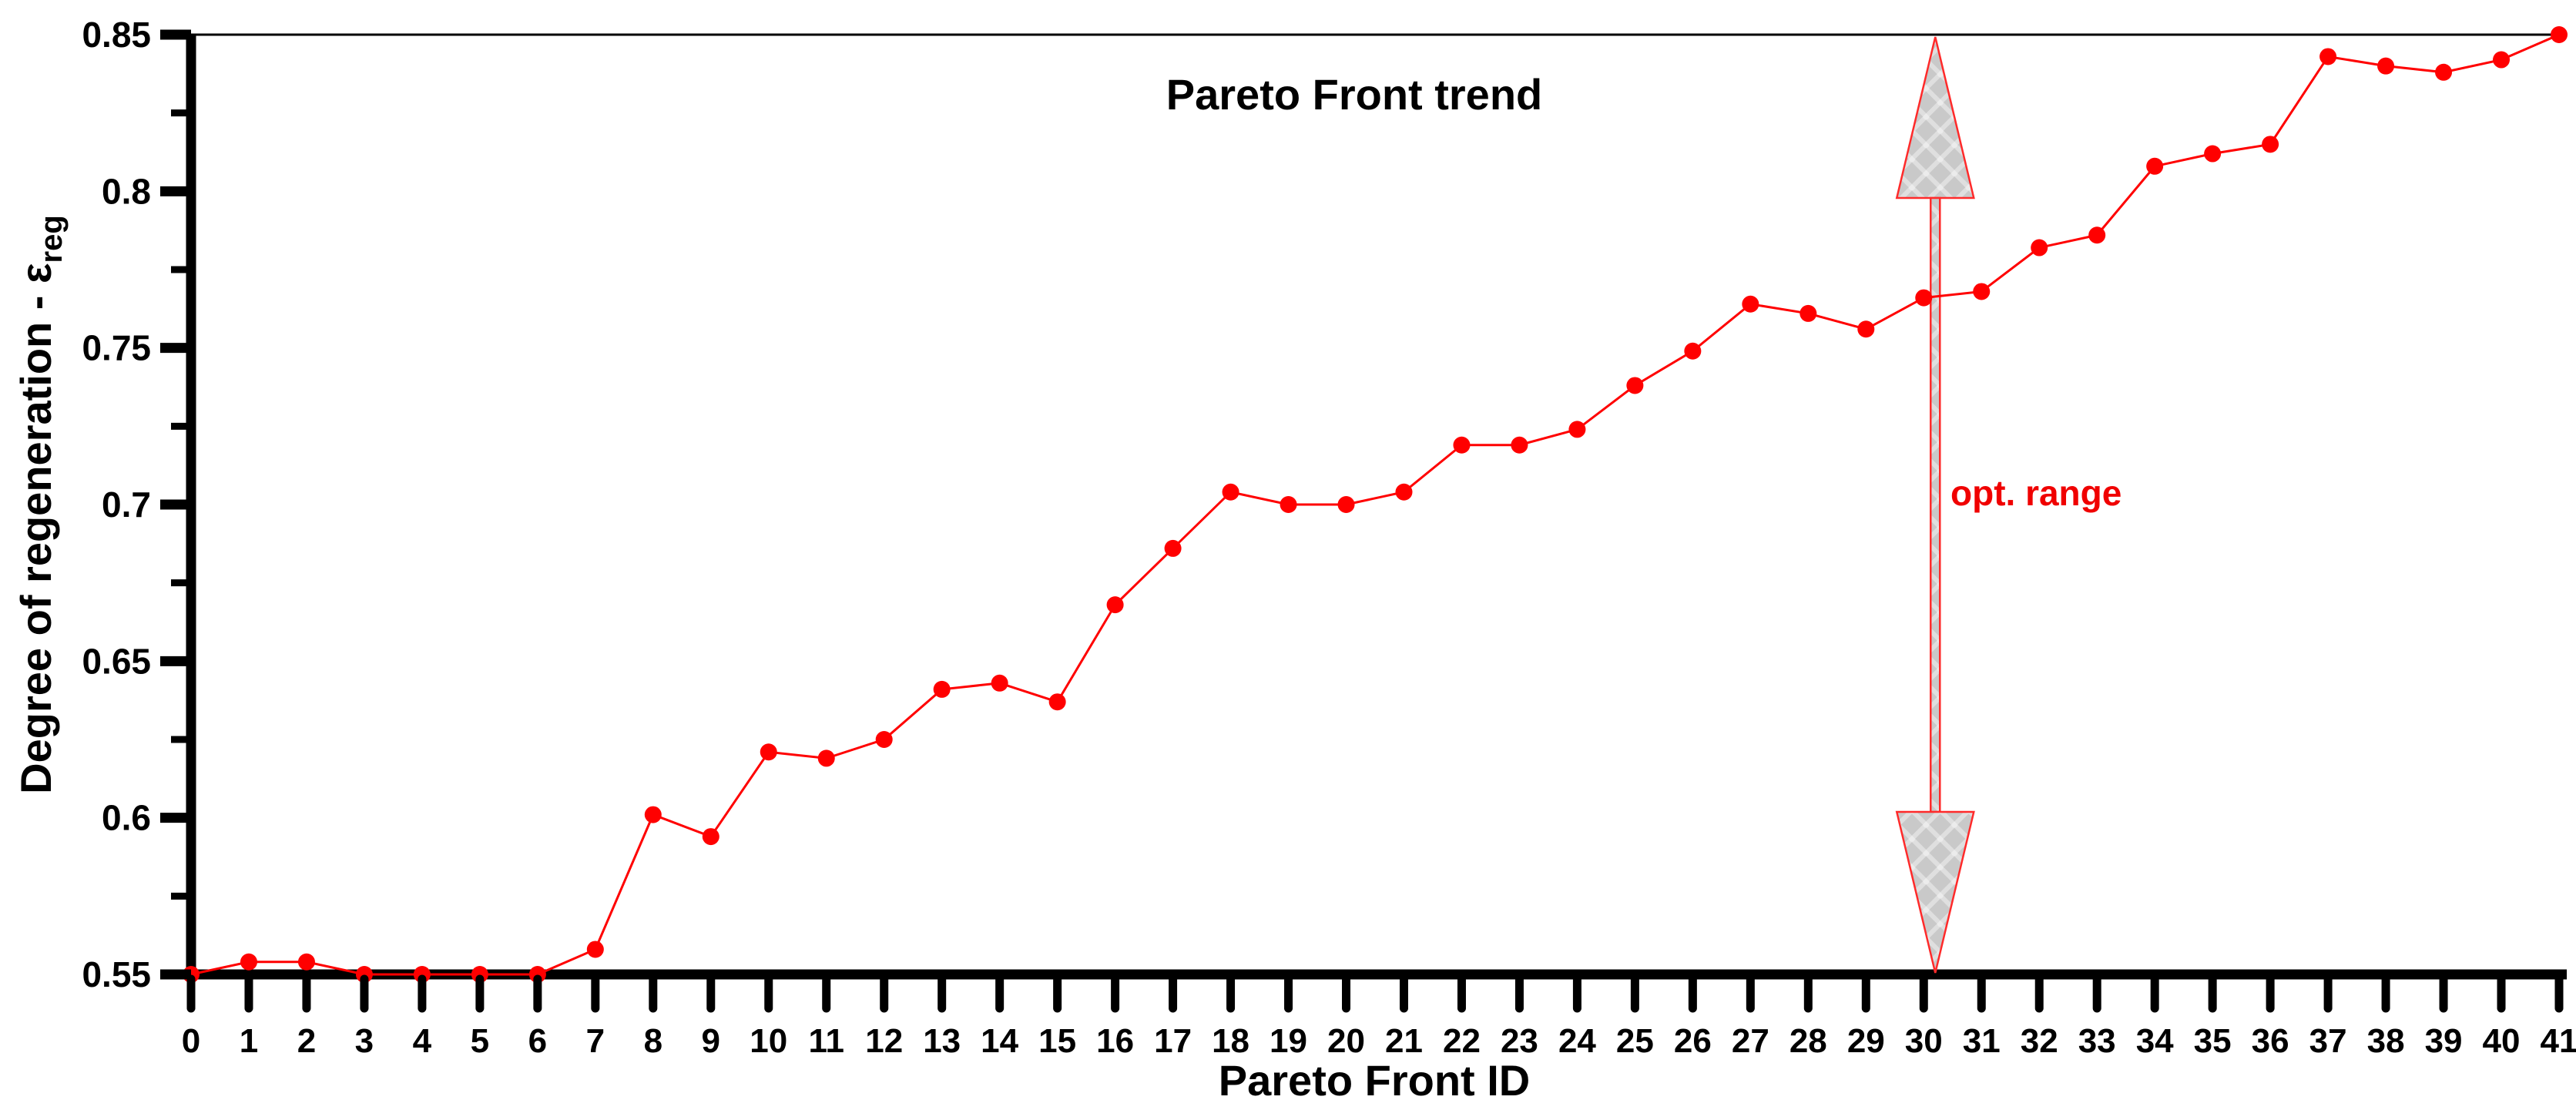  What do you see at coordinates (1173, 1041) in the screenshot?
I see `x-tick-label: 17` at bounding box center [1173, 1041].